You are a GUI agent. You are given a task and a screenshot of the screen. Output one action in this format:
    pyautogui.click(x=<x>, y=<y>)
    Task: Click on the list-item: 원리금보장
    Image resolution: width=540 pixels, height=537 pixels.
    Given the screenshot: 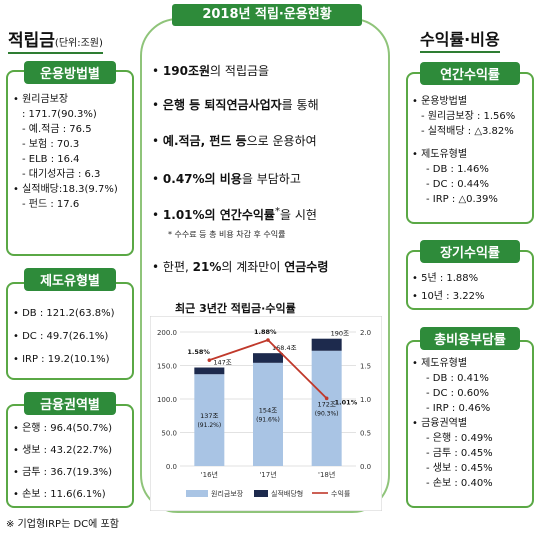 What is the action you would take?
    pyautogui.click(x=65, y=99)
    